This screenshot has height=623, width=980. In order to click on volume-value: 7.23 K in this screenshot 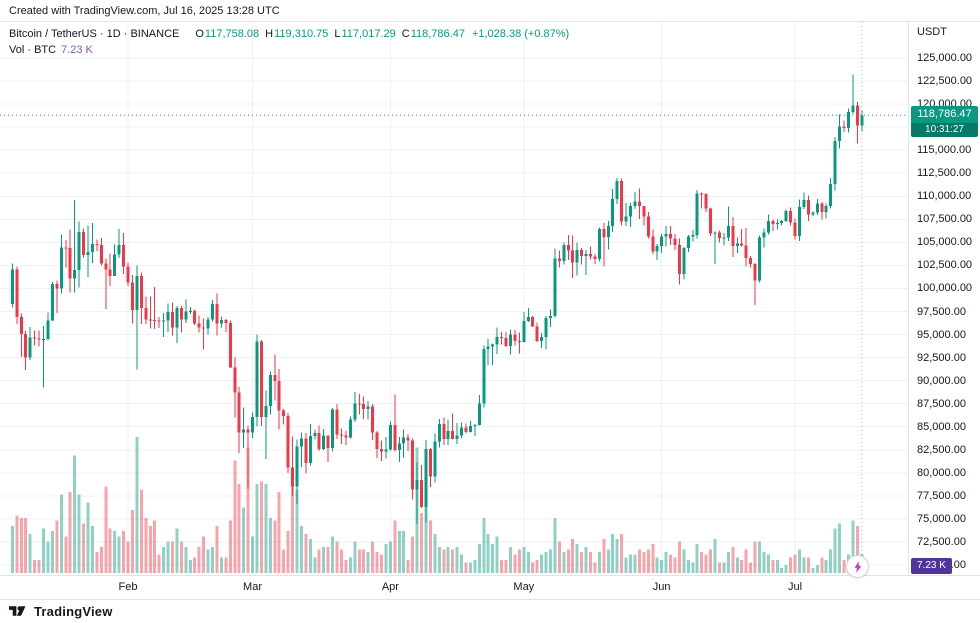, I will do `click(77, 50)`.